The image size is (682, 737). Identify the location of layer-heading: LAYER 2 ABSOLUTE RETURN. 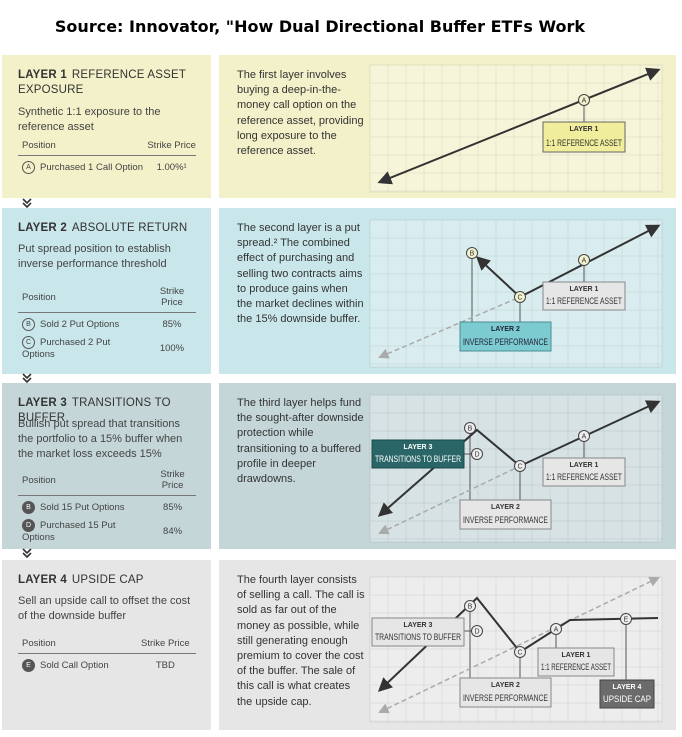
(108, 228).